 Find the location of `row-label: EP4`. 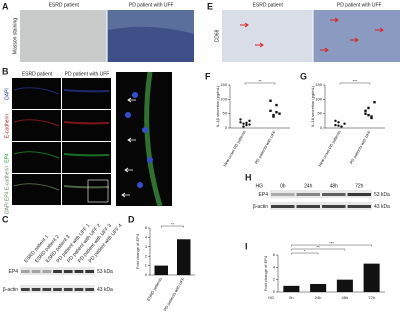

row-label: EP4 is located at coordinates (7, 158).